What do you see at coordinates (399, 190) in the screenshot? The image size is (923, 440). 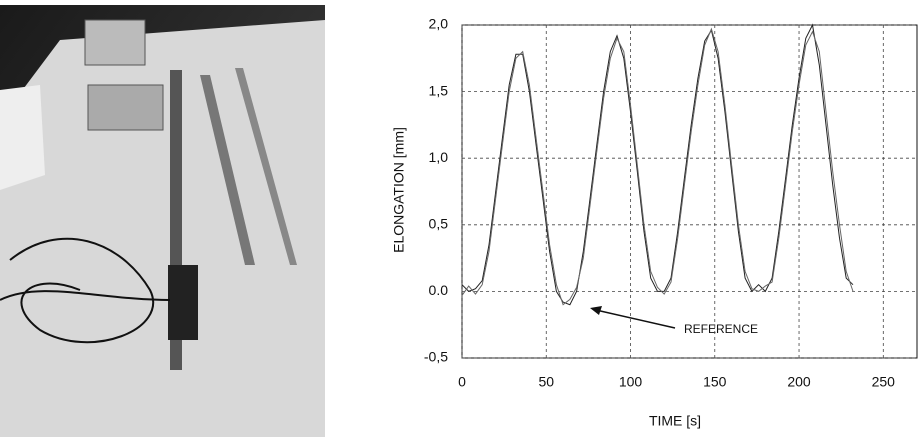 I see `y-axis-label: ELONGATION [mm]` at bounding box center [399, 190].